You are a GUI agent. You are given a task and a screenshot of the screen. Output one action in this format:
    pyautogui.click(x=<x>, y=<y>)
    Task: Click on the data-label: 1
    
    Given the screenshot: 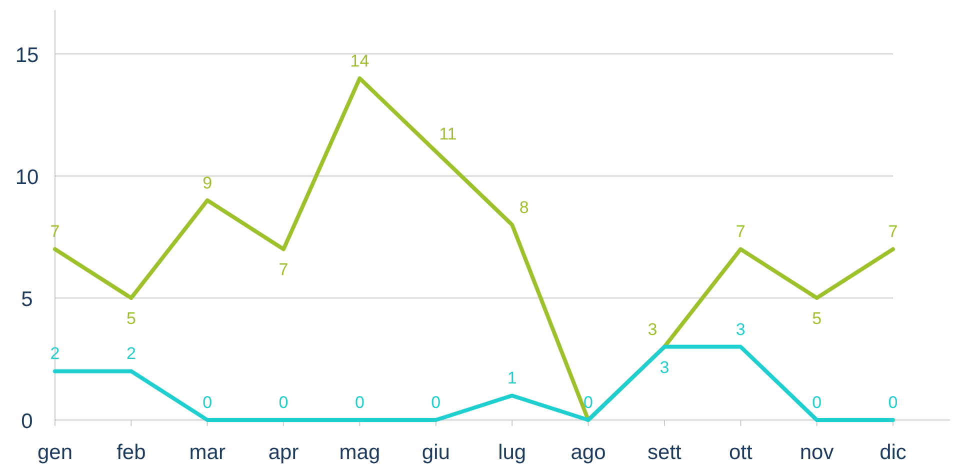 What is the action you would take?
    pyautogui.click(x=512, y=378)
    